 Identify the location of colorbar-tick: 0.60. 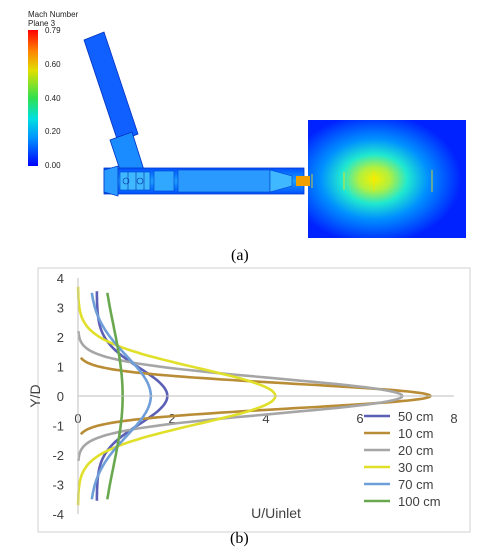
(53, 64).